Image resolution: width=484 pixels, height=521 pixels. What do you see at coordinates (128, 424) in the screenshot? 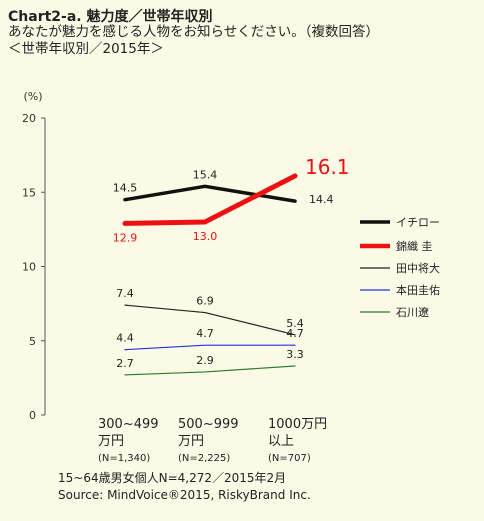
I see `x-tick-label: 300~499` at bounding box center [128, 424].